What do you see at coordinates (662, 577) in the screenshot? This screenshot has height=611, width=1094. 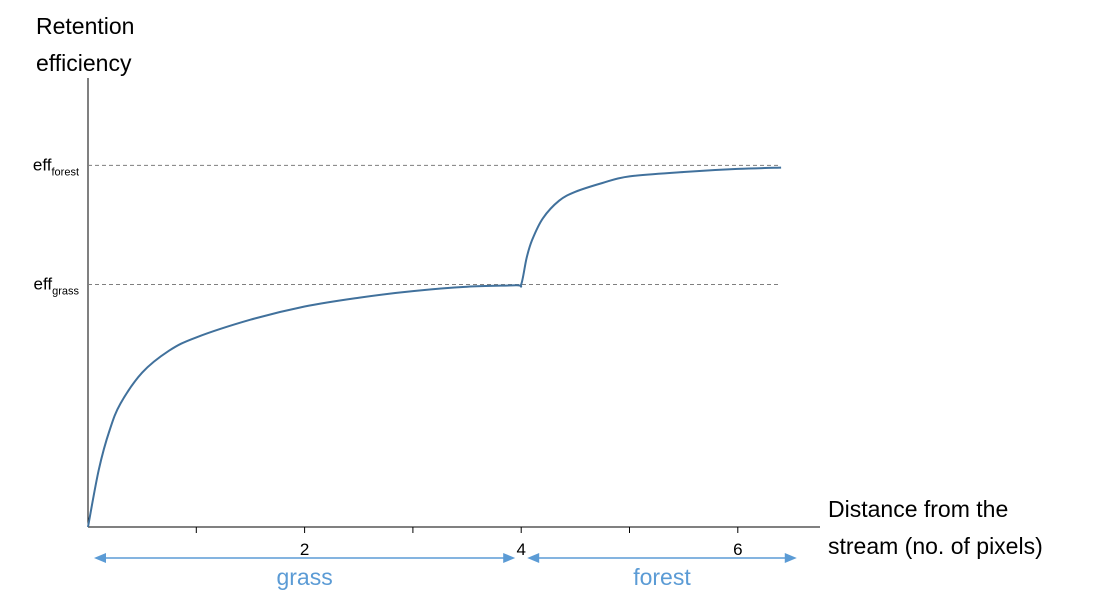 I see `region-label-forest: forest` at bounding box center [662, 577].